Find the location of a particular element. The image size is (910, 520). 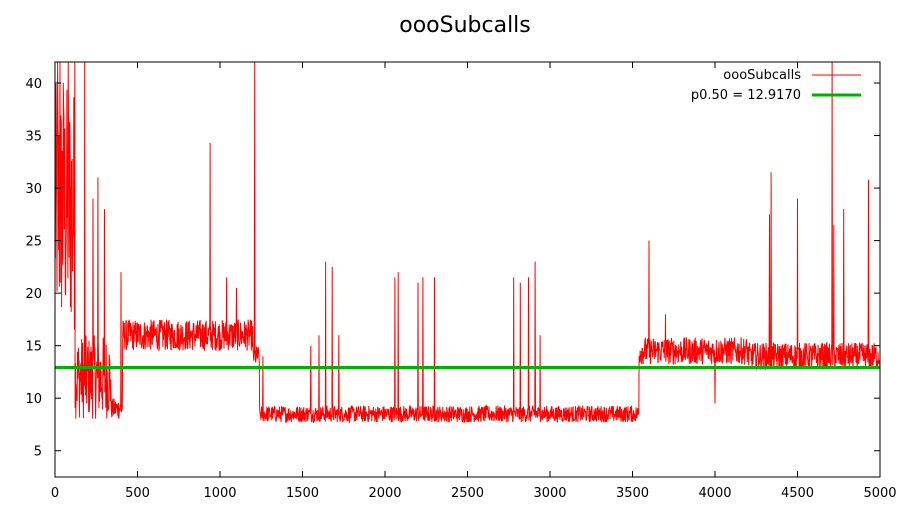

y-tick-label: 25 is located at coordinates (33, 242).